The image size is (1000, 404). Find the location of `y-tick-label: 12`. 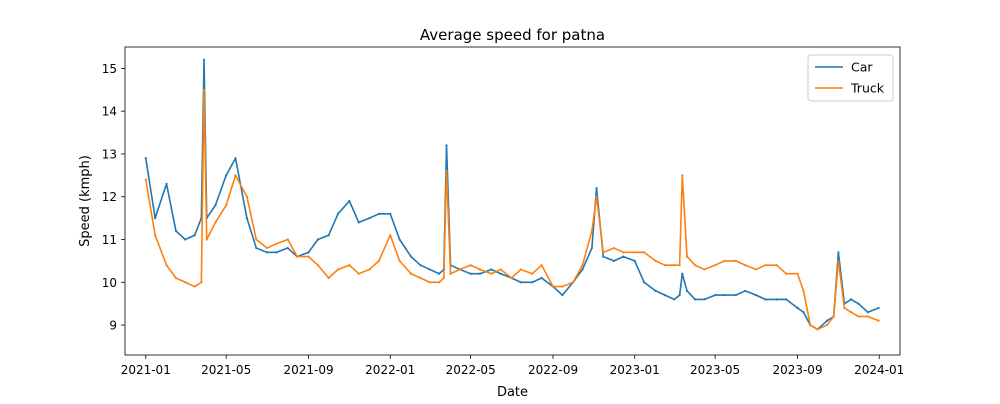

y-tick-label: 12 is located at coordinates (109, 197).